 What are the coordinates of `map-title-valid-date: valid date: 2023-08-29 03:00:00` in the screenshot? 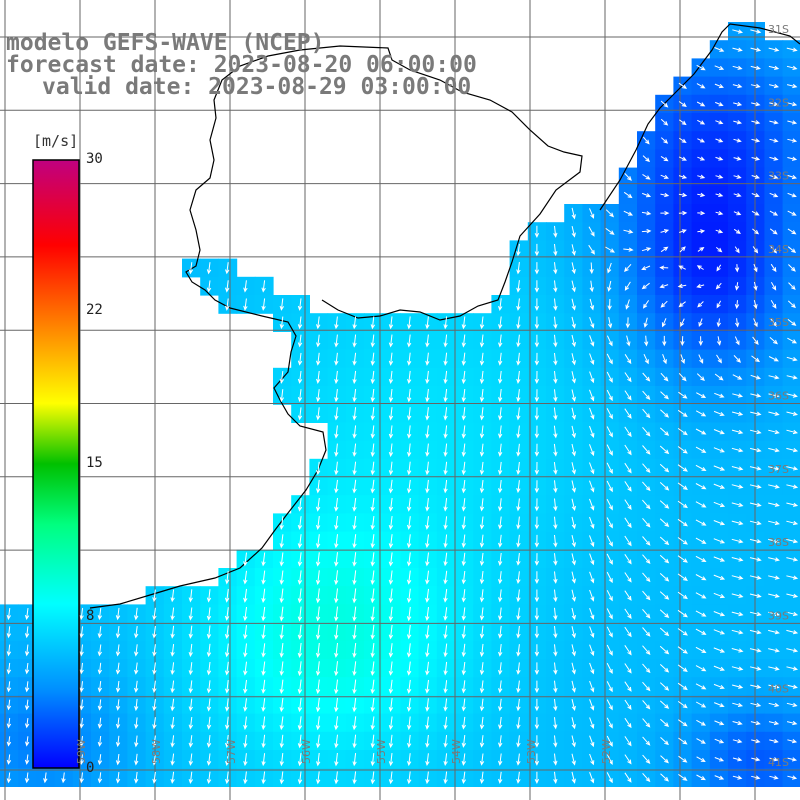 It's located at (257, 87).